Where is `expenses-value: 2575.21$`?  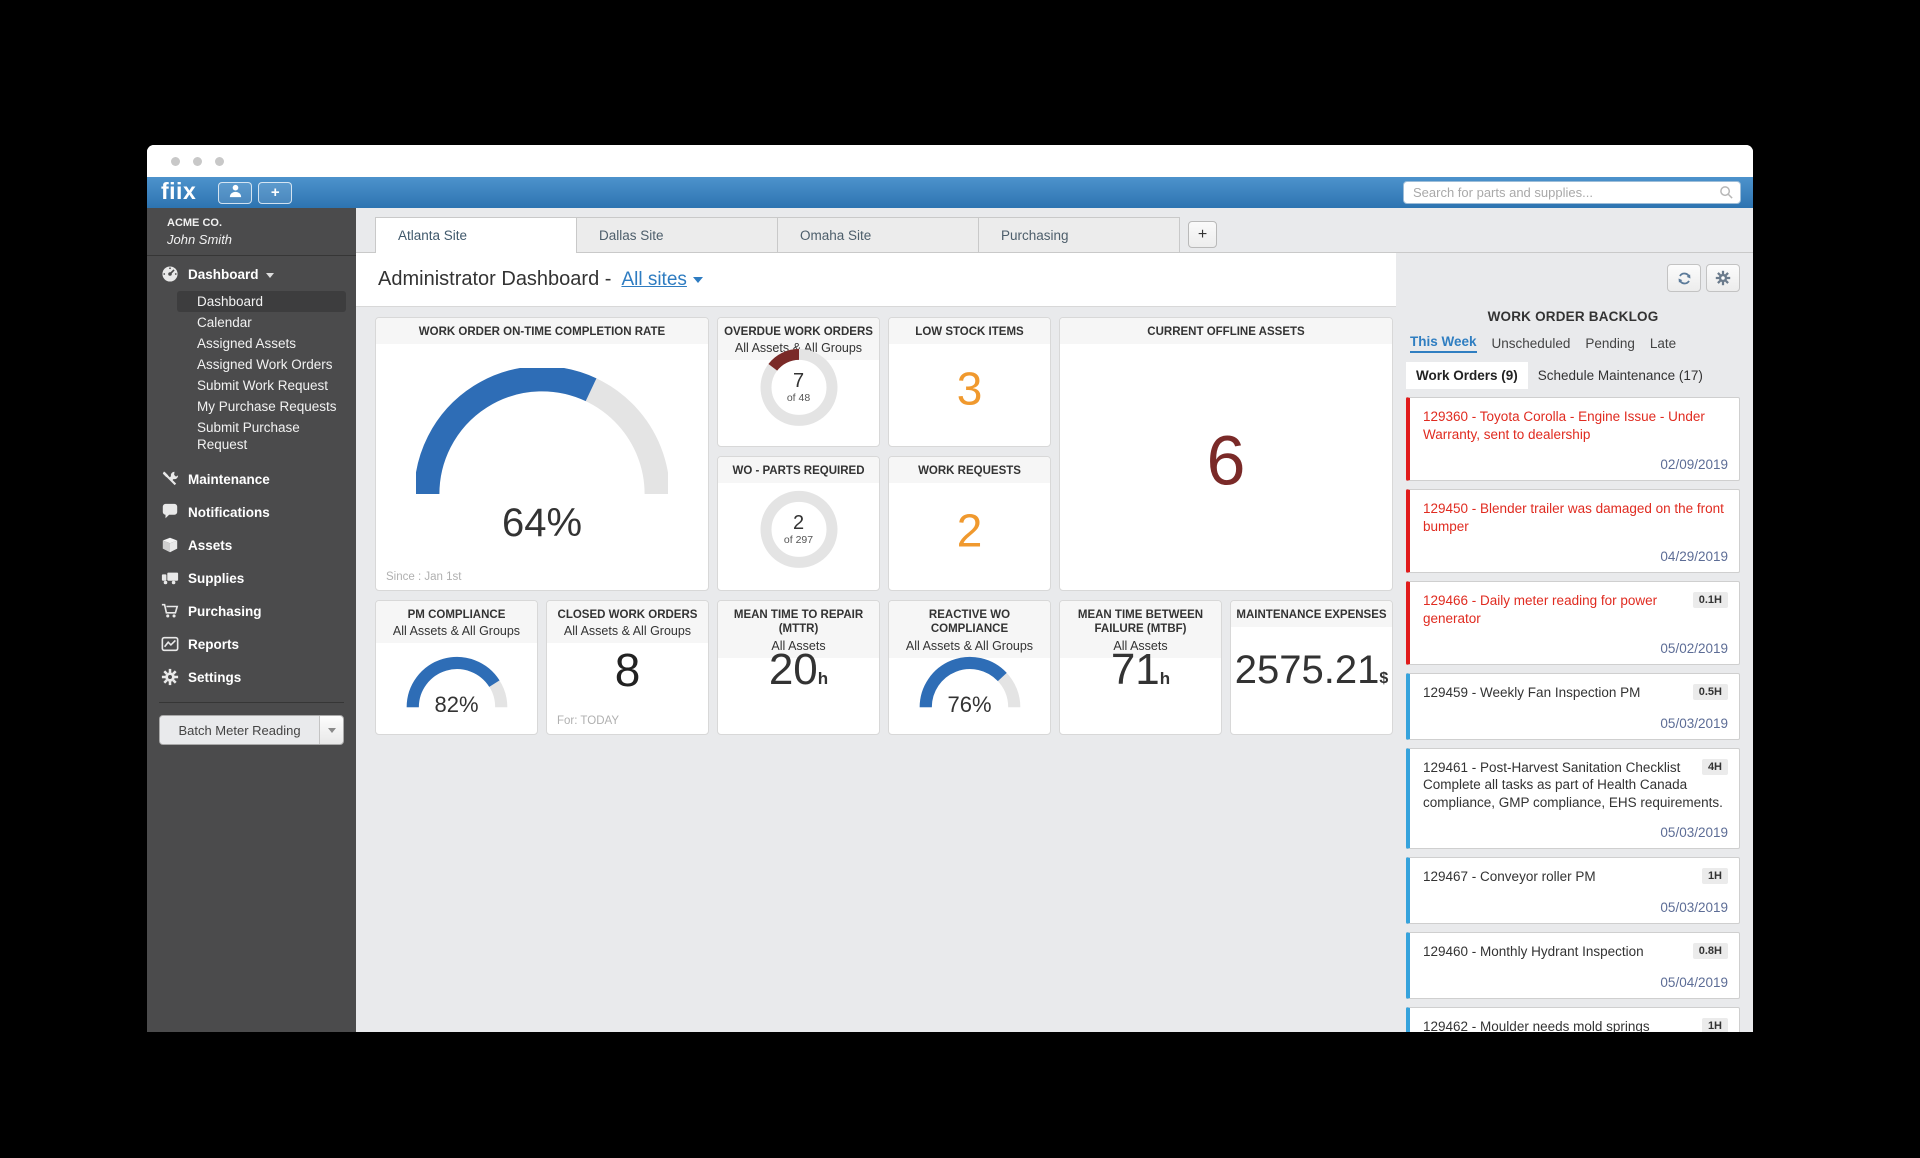 expenses-value: 2575.21$ is located at coordinates (1311, 669).